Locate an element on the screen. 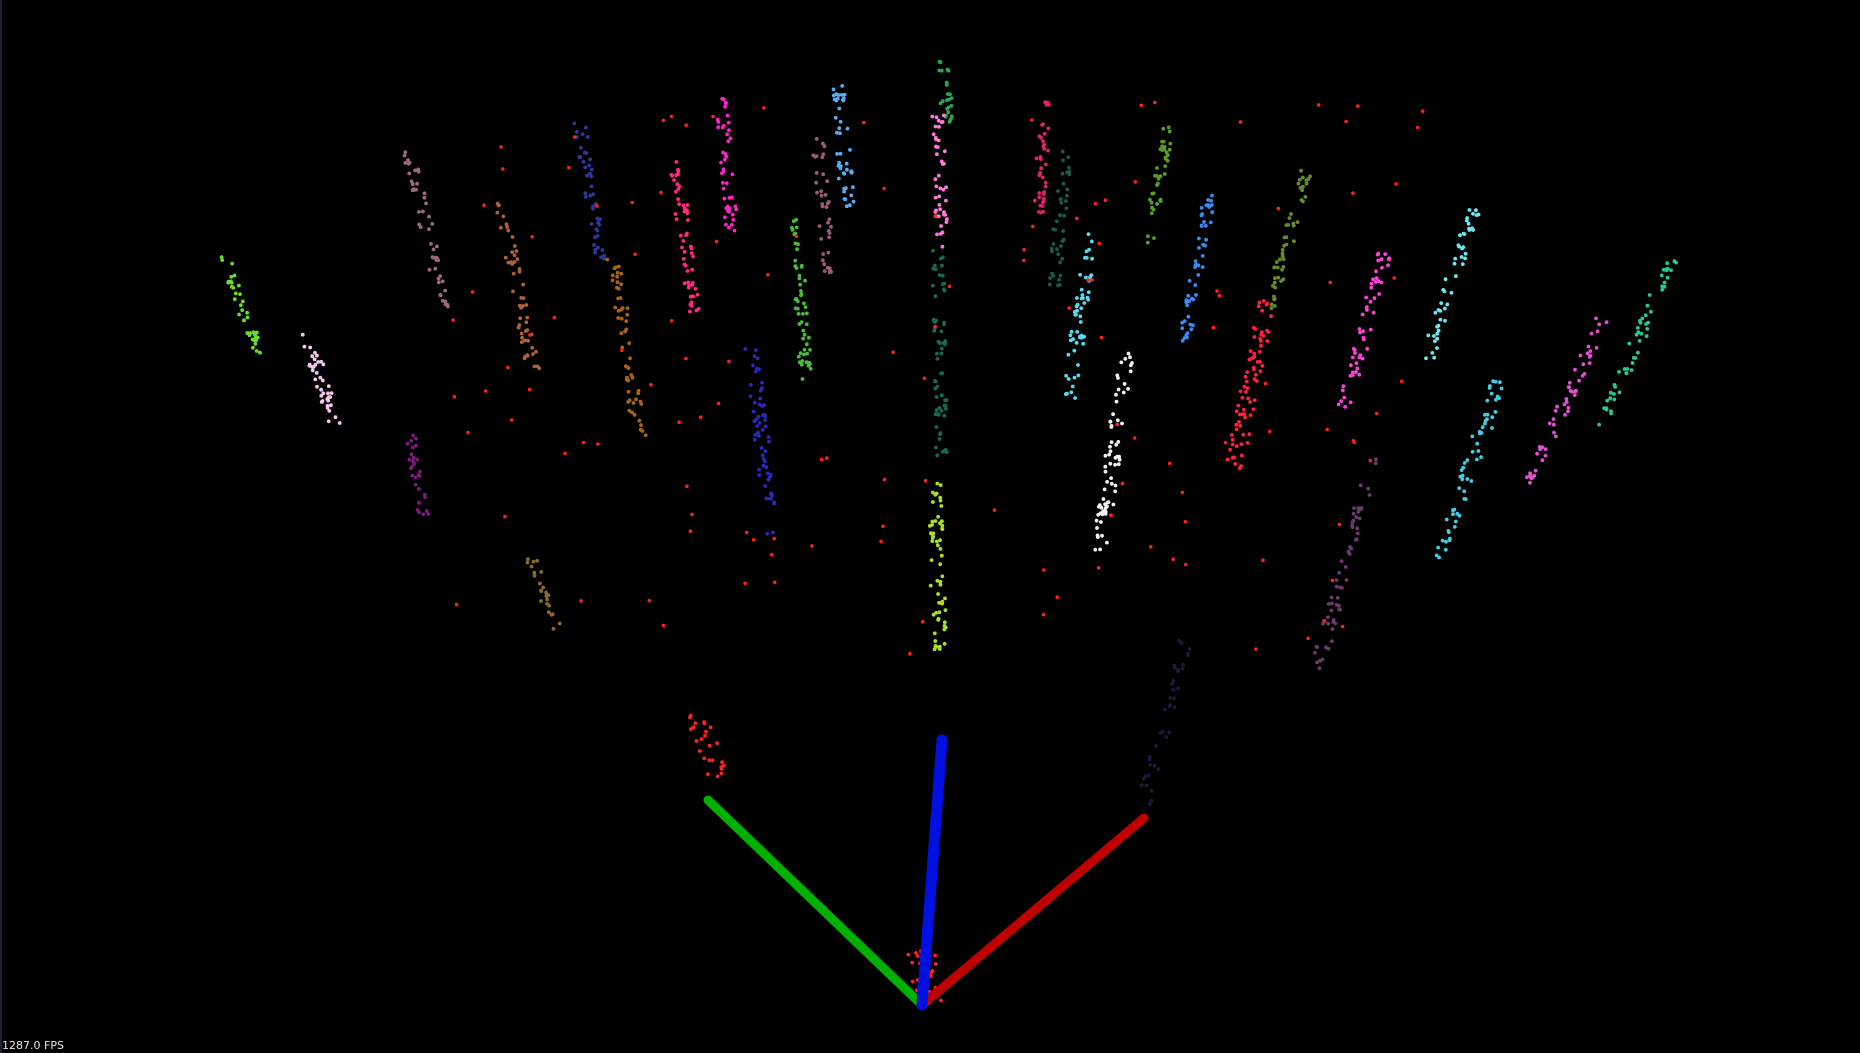 Image resolution: width=1860 pixels, height=1053 pixels. pink-column-cluster is located at coordinates (939, 181).